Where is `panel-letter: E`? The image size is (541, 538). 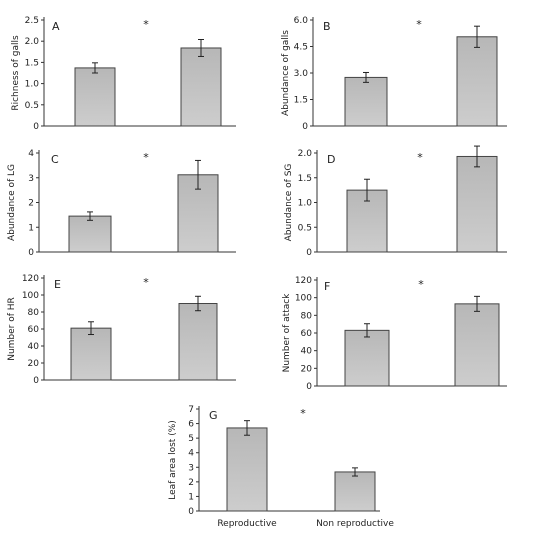
panel-letter: E is located at coordinates (57, 284).